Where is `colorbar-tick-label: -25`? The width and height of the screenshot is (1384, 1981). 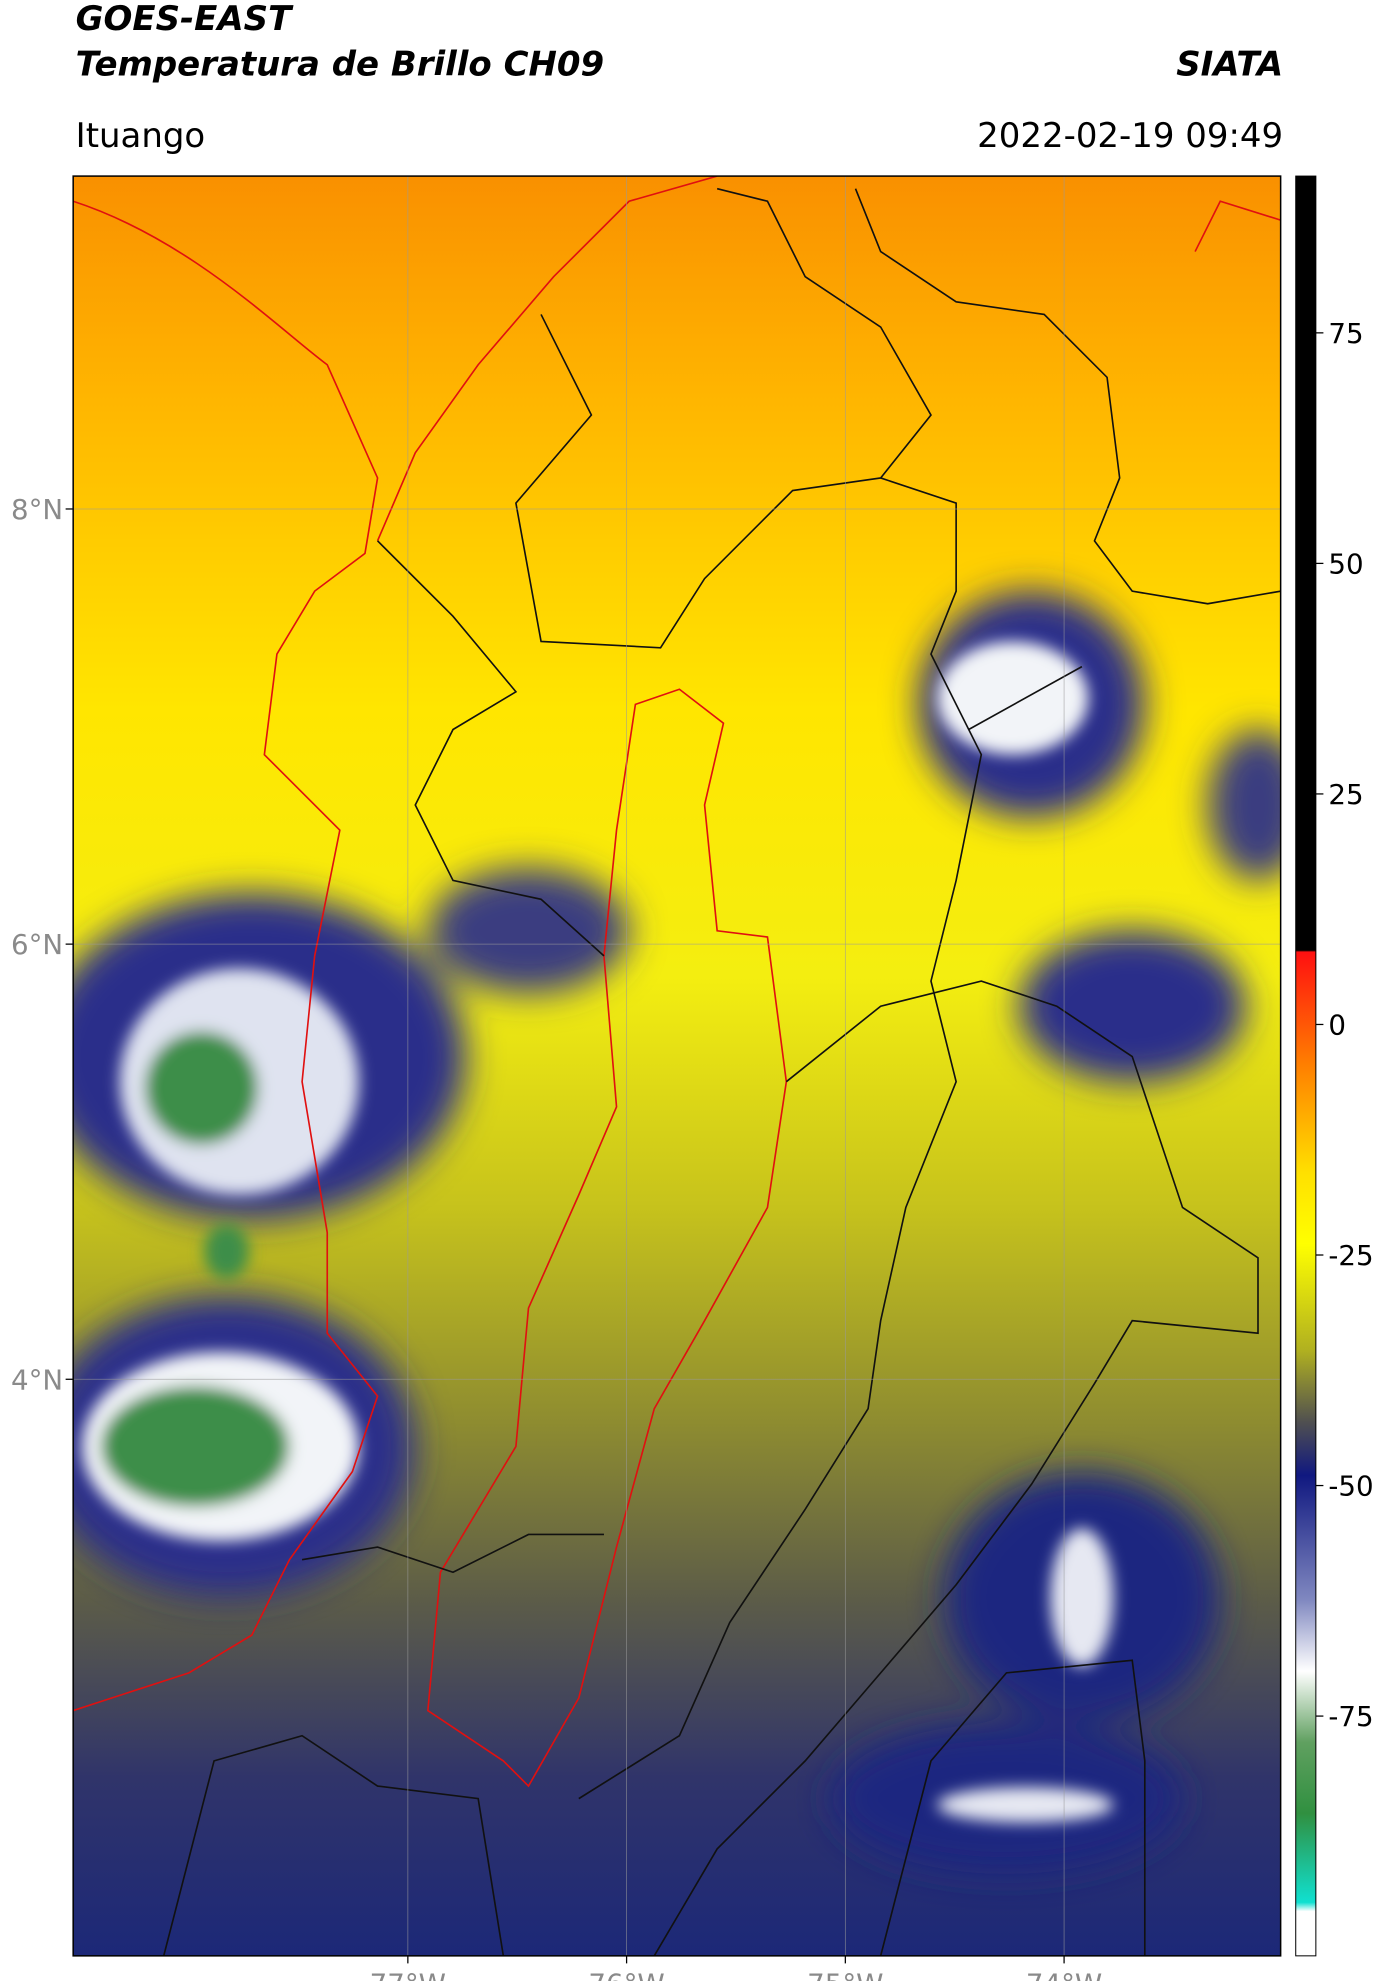
colorbar-tick-label: -25 is located at coordinates (1350, 1255).